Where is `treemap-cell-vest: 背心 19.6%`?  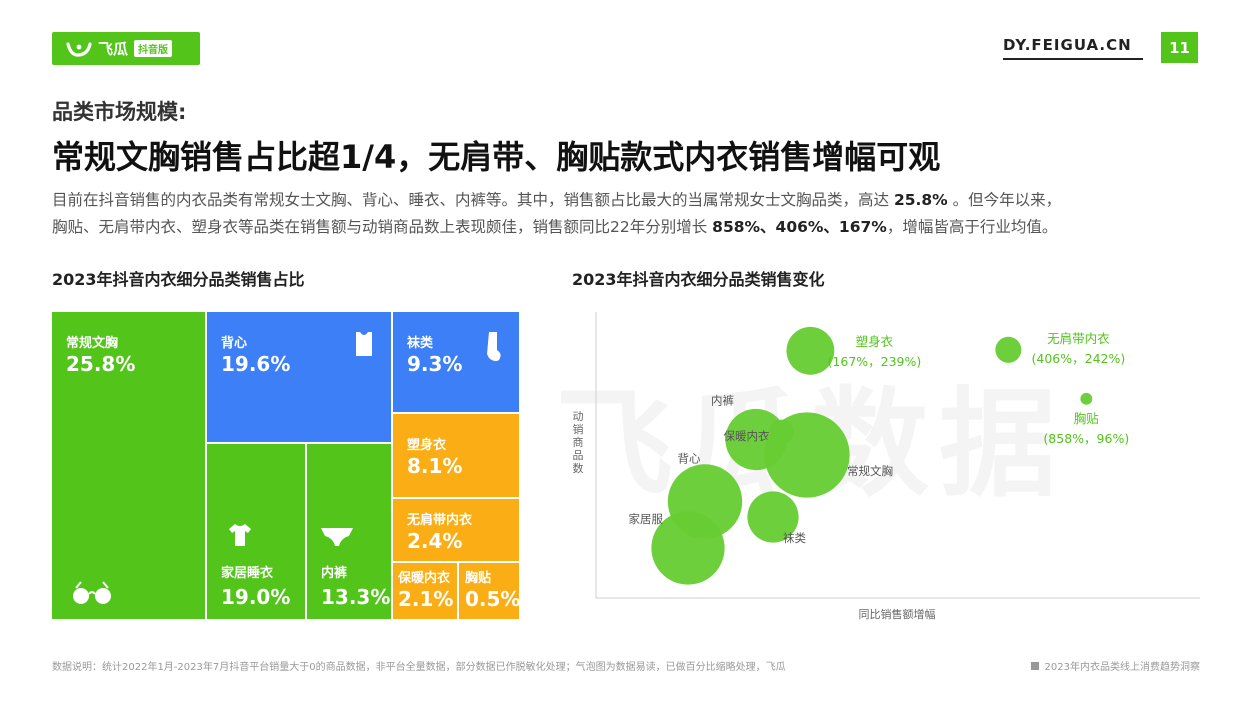
treemap-cell-vest: 背心 19.6% is located at coordinates (299, 377).